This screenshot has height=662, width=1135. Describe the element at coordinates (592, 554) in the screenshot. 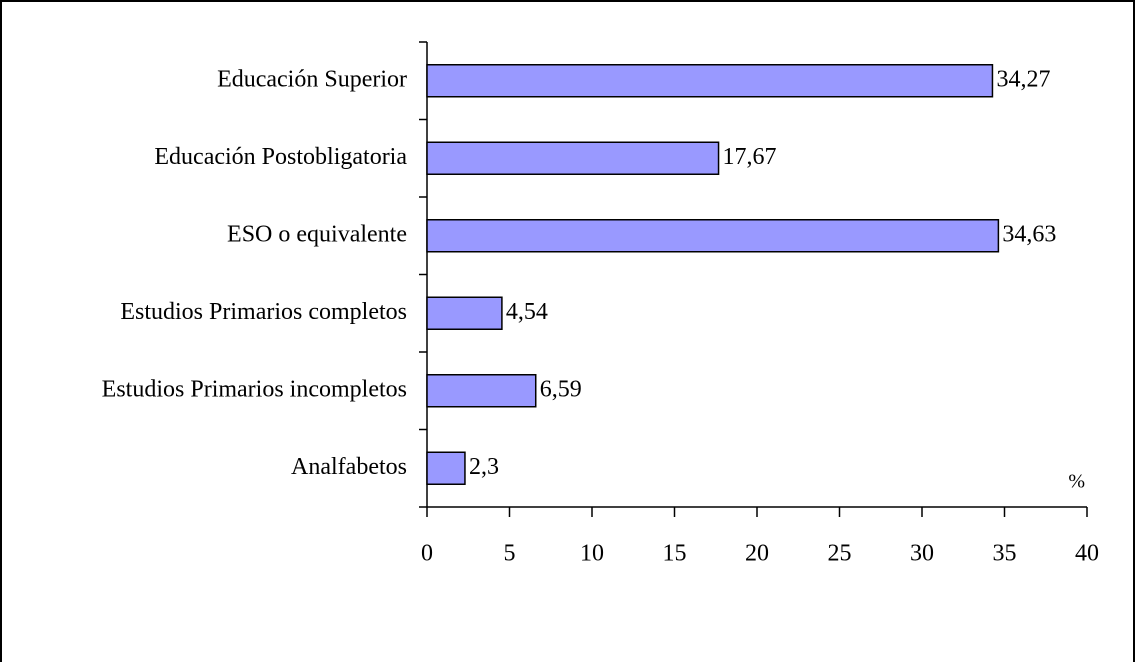

I see `x-tick-label: 10` at that location.